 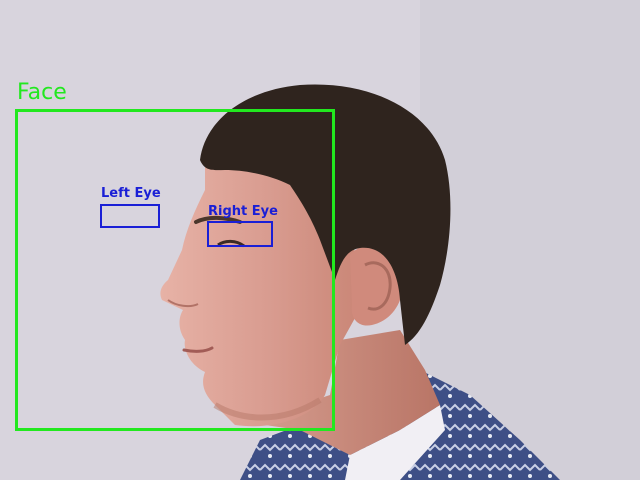 What do you see at coordinates (130, 216) in the screenshot?
I see `left-eye-bounding-box` at bounding box center [130, 216].